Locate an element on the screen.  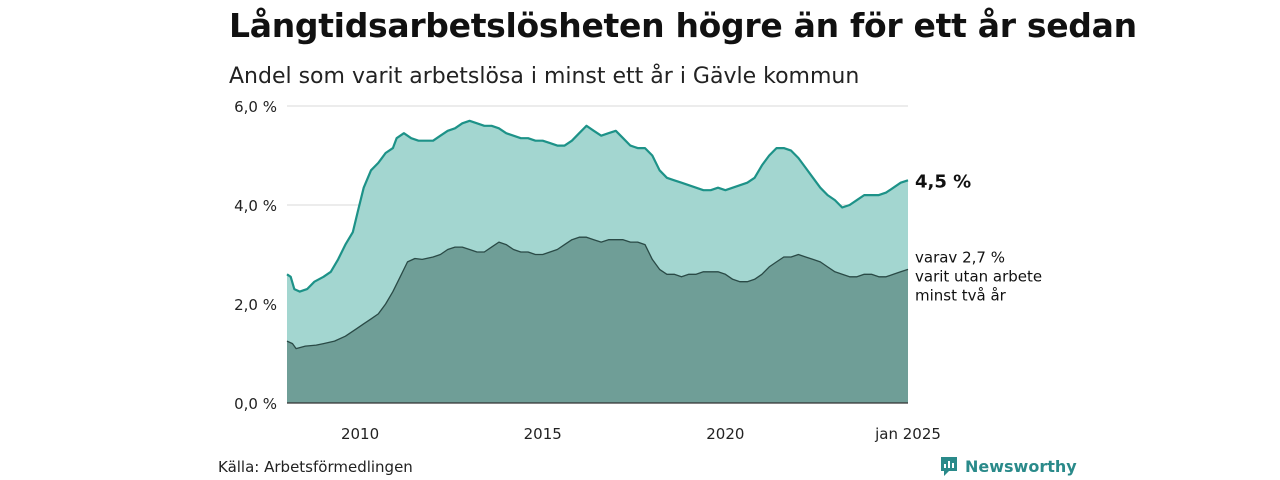
y-tick-label: 0,0 % is located at coordinates (255, 404).